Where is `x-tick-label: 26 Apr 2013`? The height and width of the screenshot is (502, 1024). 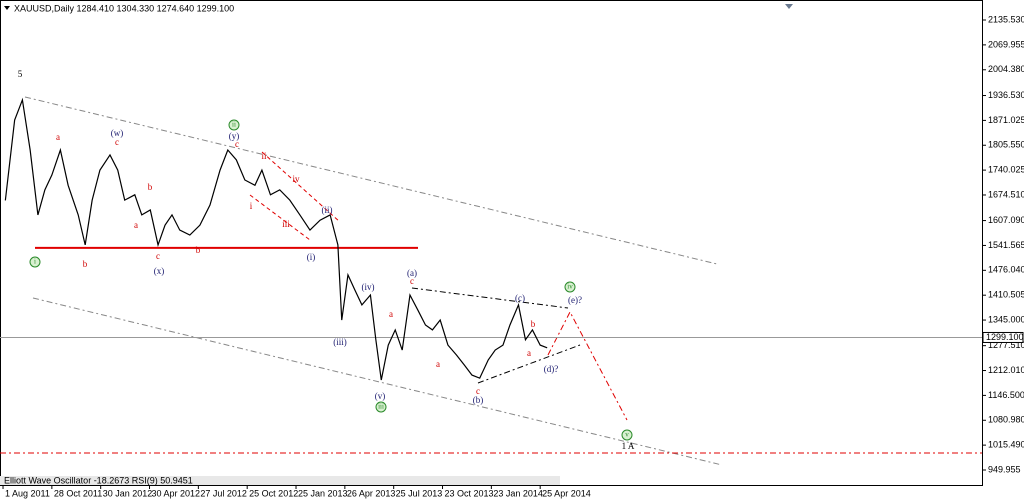 x-tick-label: 26 Apr 2013 is located at coordinates (371, 493).